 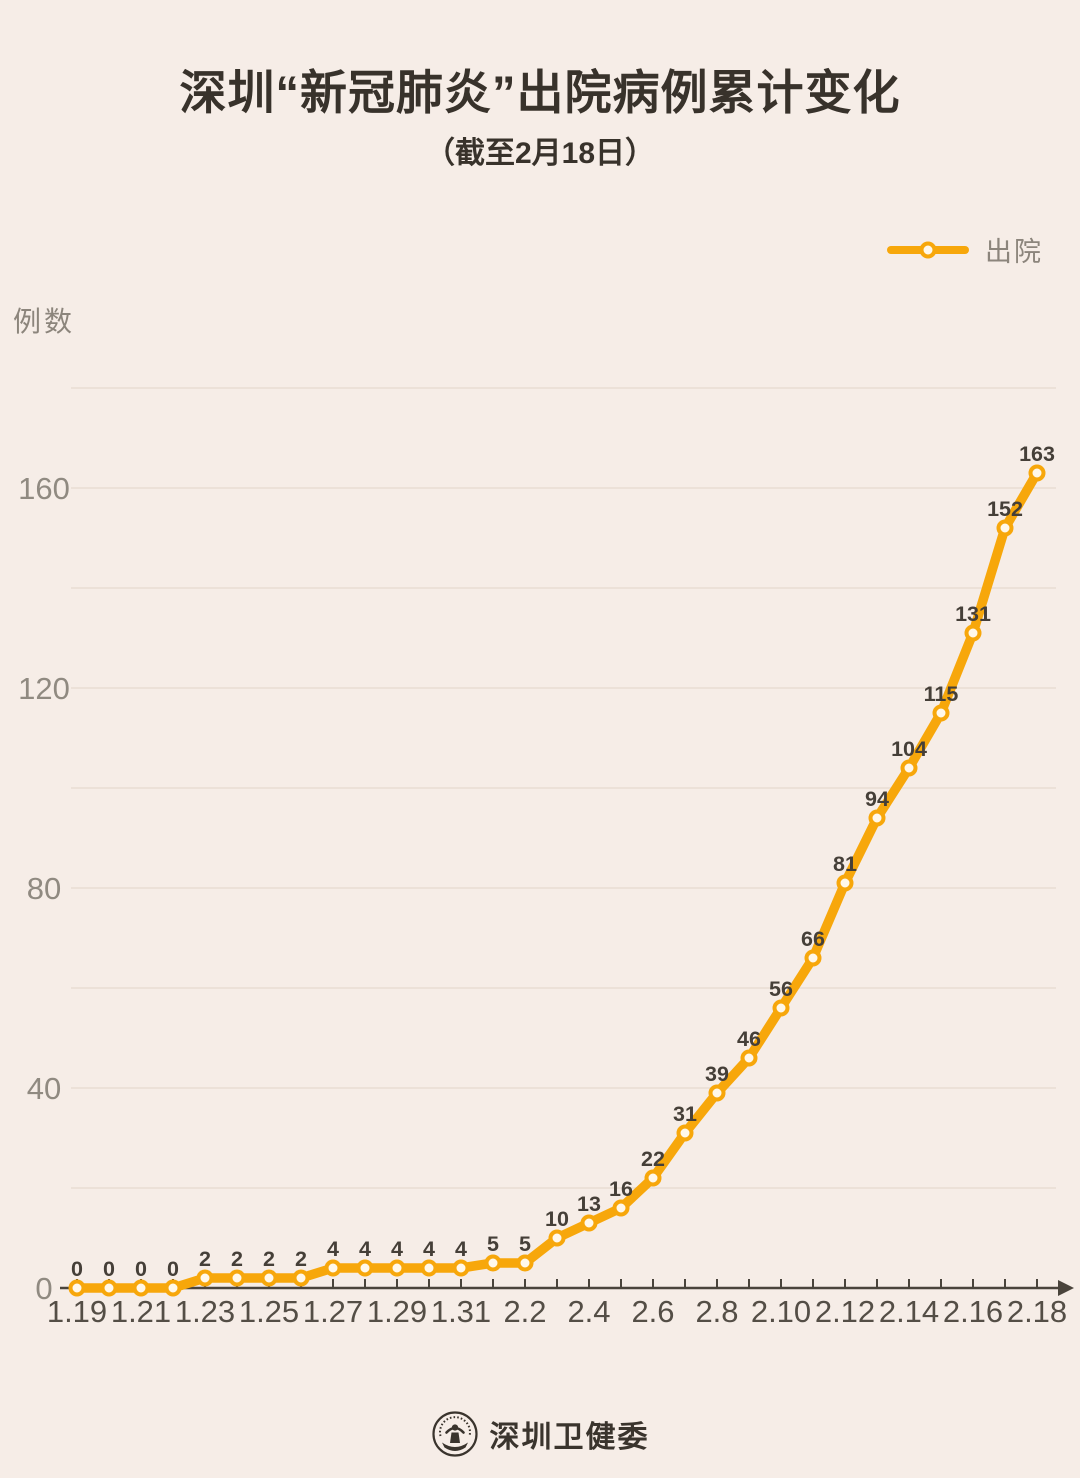 I want to click on y-axis-title: 例数, so click(x=44, y=321).